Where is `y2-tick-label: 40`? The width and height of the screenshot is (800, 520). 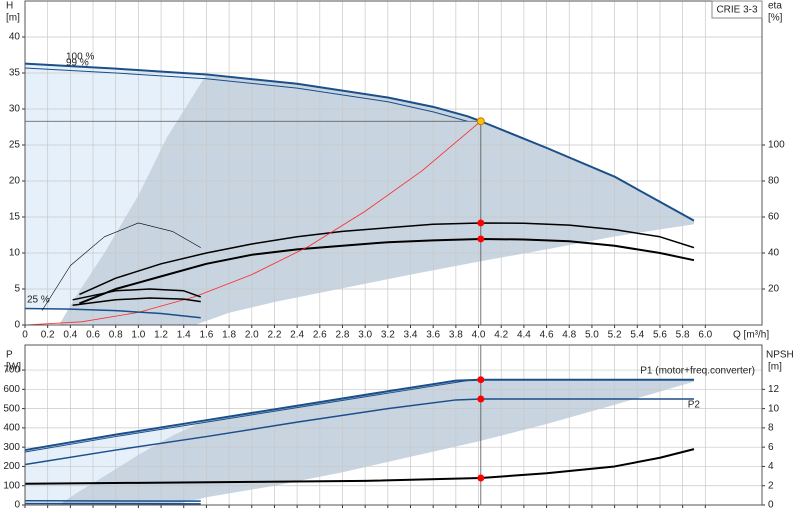
y2-tick-label: 40 is located at coordinates (774, 253).